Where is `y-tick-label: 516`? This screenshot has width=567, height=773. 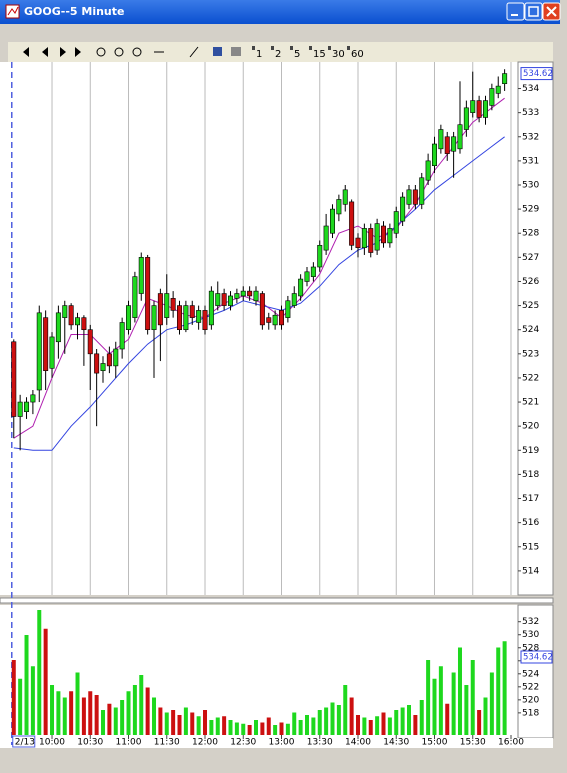 y-tick-label: 516 is located at coordinates (530, 523).